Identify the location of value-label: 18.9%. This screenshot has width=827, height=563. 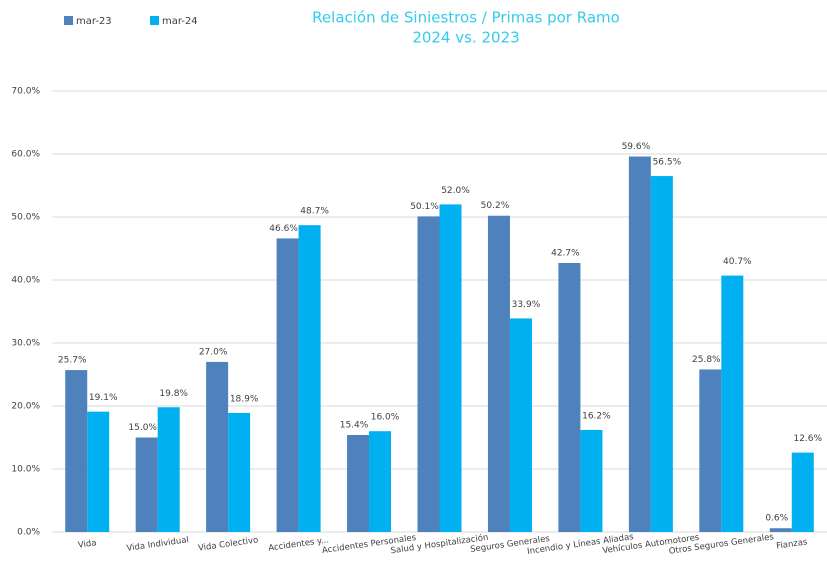
(244, 399).